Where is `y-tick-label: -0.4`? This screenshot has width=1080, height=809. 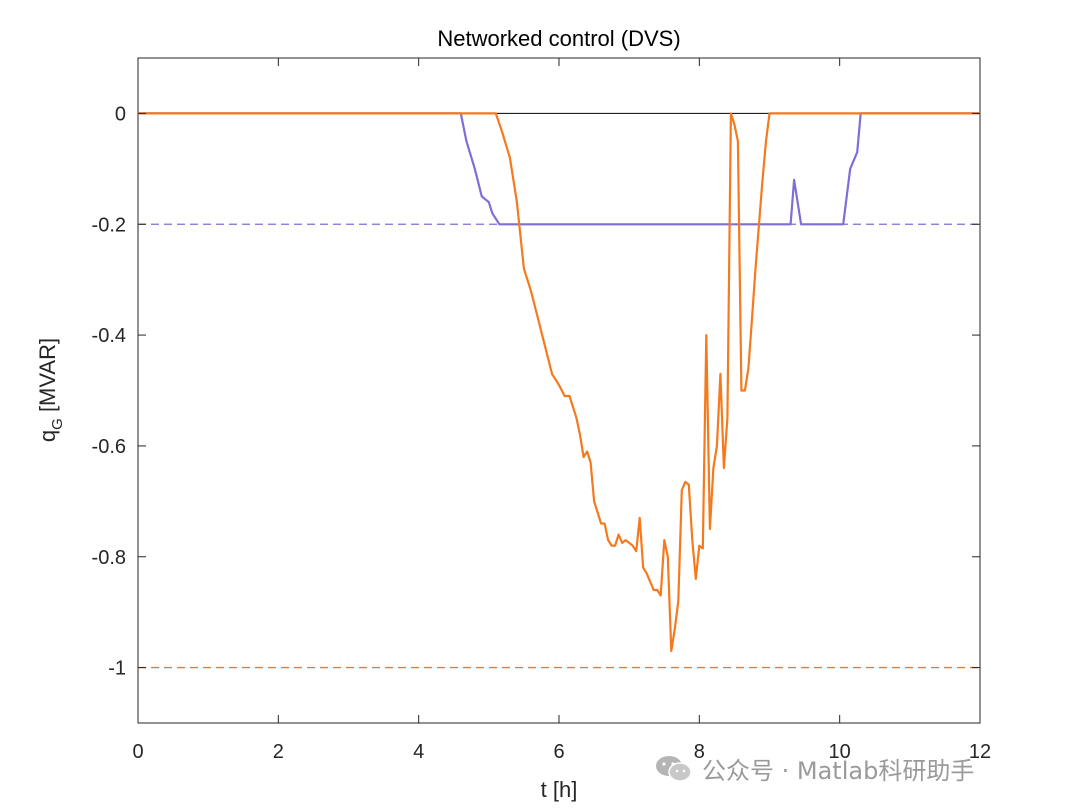 y-tick-label: -0.4 is located at coordinates (109, 336).